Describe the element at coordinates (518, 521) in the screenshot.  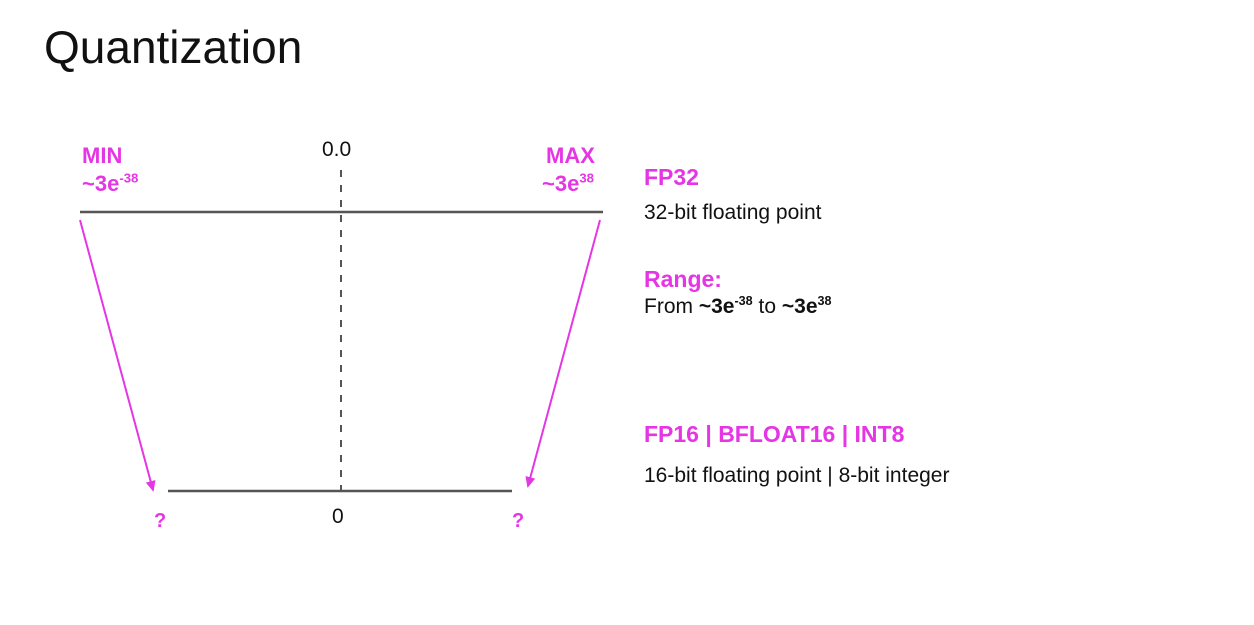
I see `unknown-max-label: ?` at that location.